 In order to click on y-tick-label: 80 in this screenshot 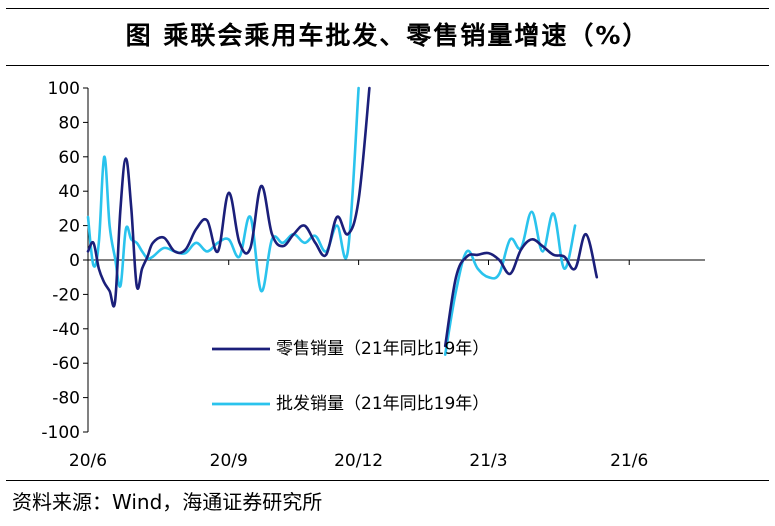, I will do `click(69, 123)`.